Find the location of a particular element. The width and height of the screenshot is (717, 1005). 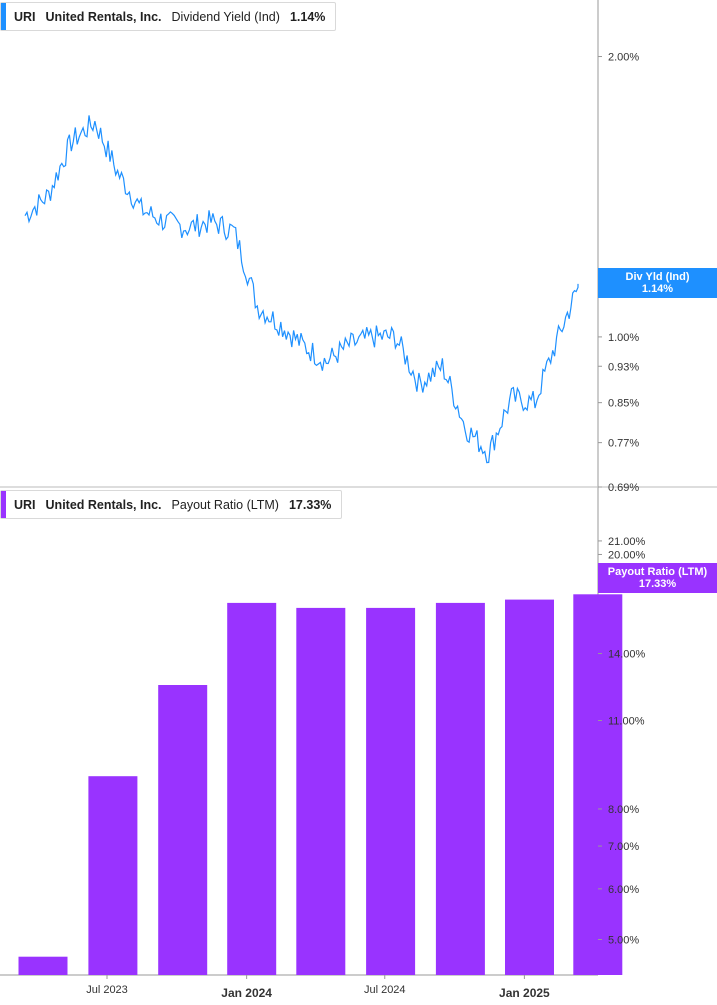

y-tick-label: 5.00% is located at coordinates (623, 940).